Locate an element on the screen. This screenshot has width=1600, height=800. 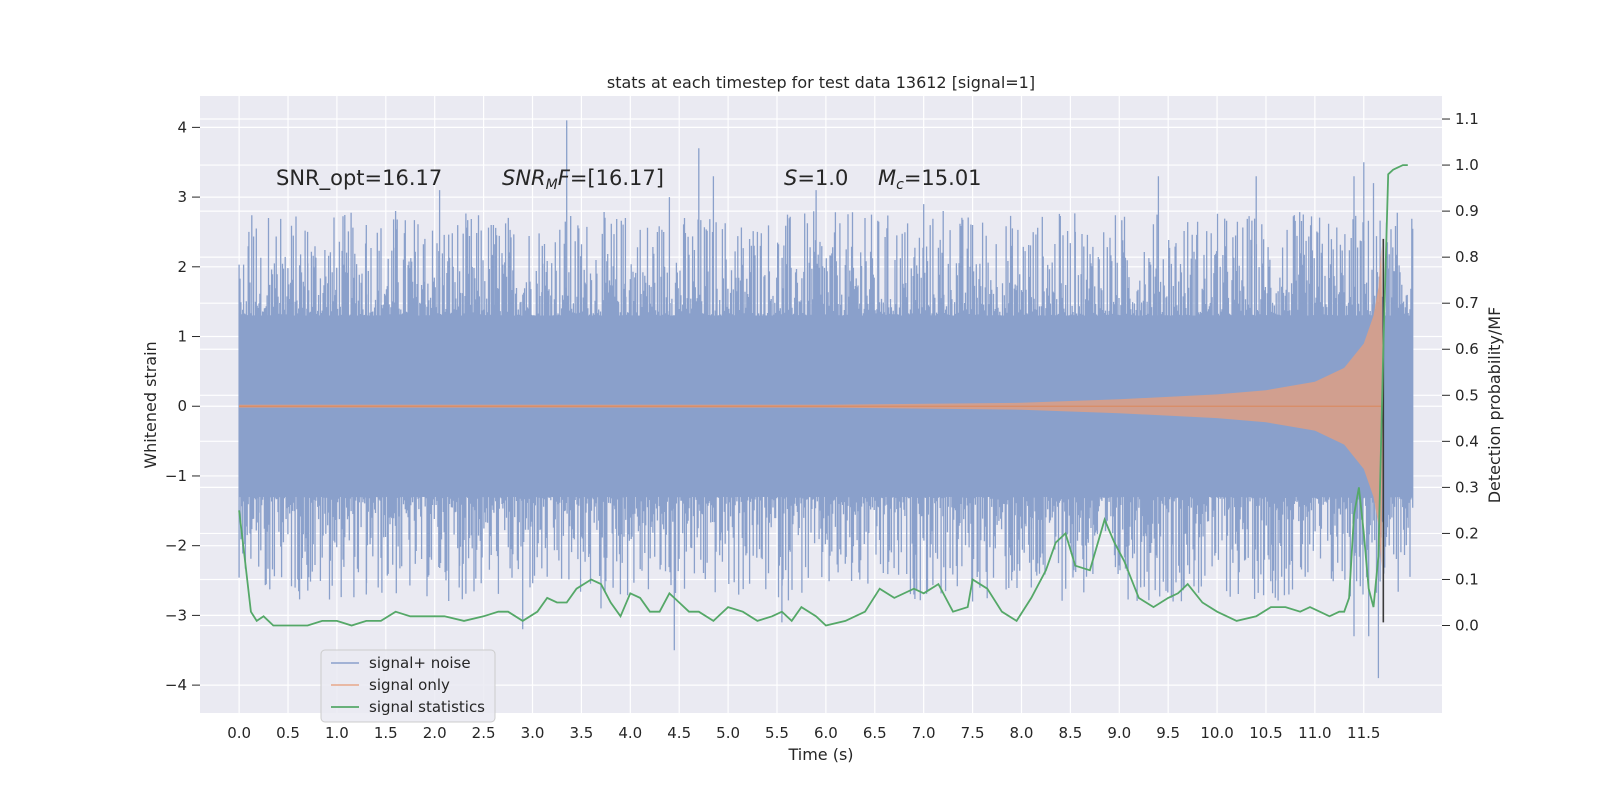
y-tick-label: −4 is located at coordinates (176, 685).